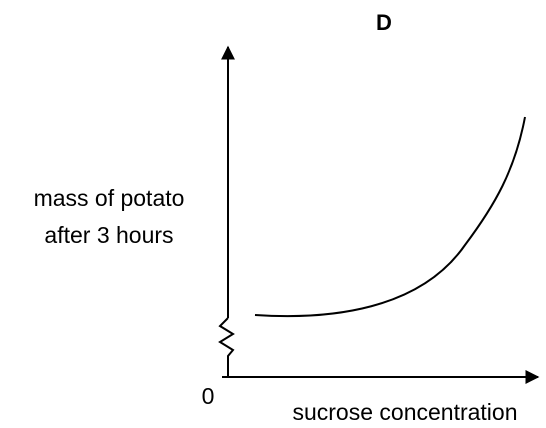 The width and height of the screenshot is (546, 428). What do you see at coordinates (108, 235) in the screenshot?
I see `y-axis-label: after 3 hours` at bounding box center [108, 235].